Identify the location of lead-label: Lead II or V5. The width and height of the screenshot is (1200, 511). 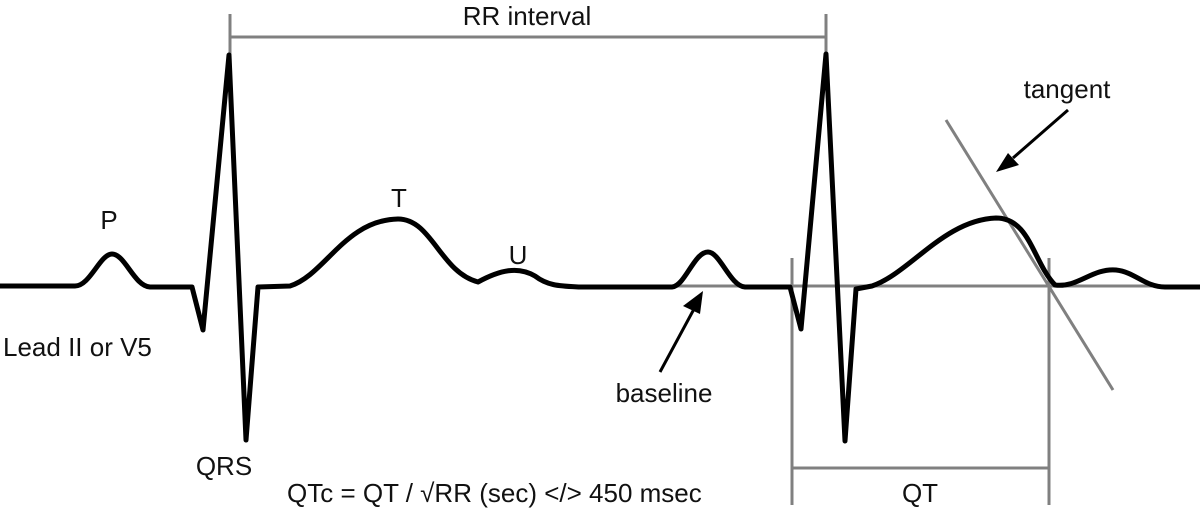
(77, 347).